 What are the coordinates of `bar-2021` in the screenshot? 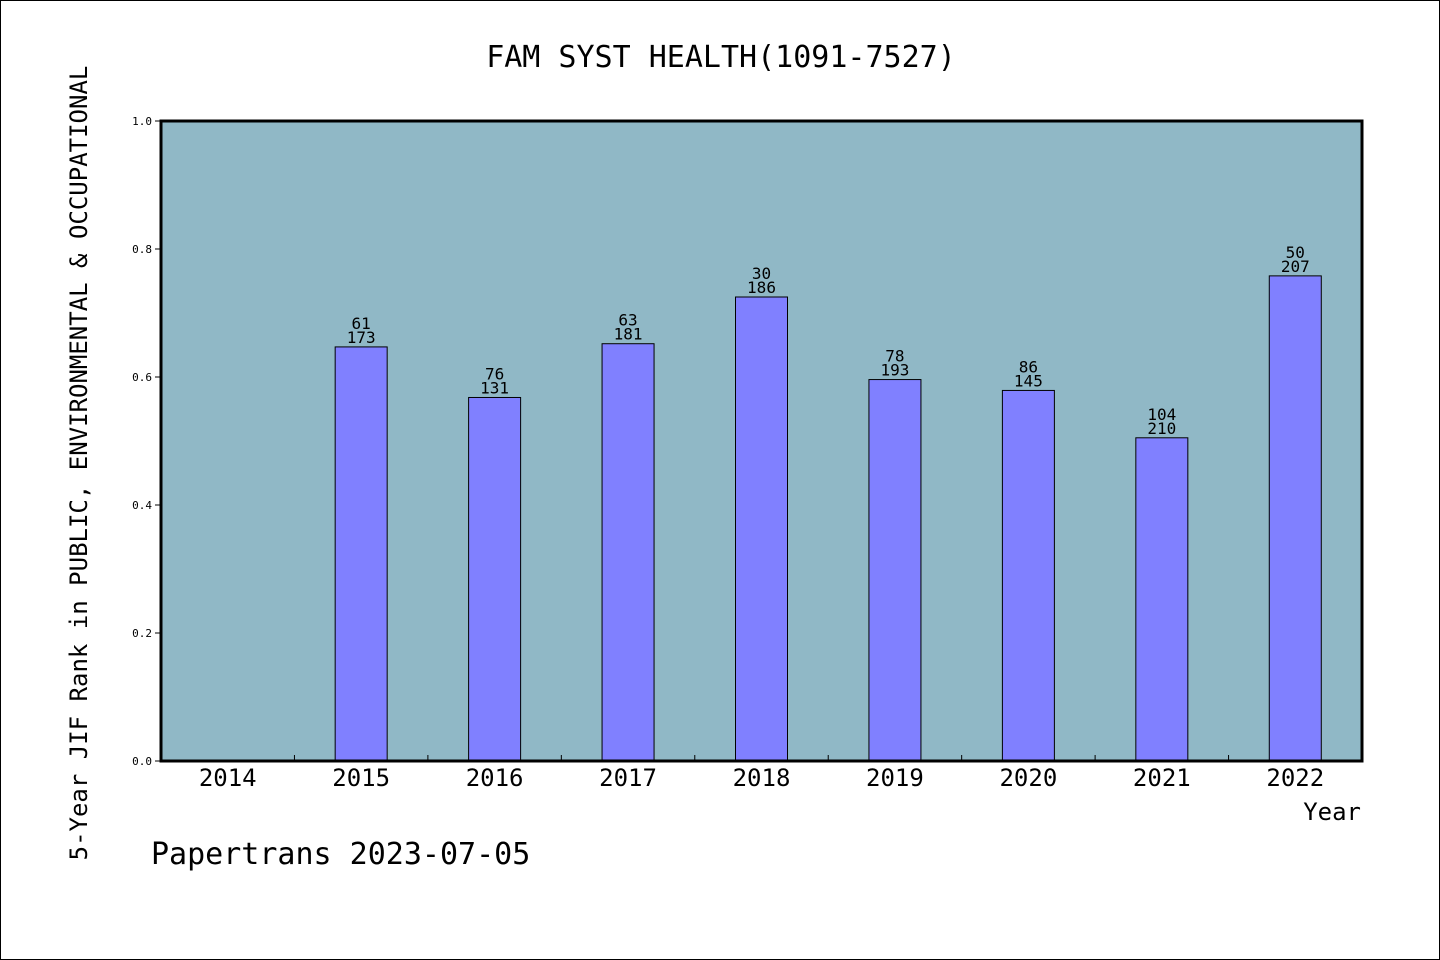 It's located at (1162, 599).